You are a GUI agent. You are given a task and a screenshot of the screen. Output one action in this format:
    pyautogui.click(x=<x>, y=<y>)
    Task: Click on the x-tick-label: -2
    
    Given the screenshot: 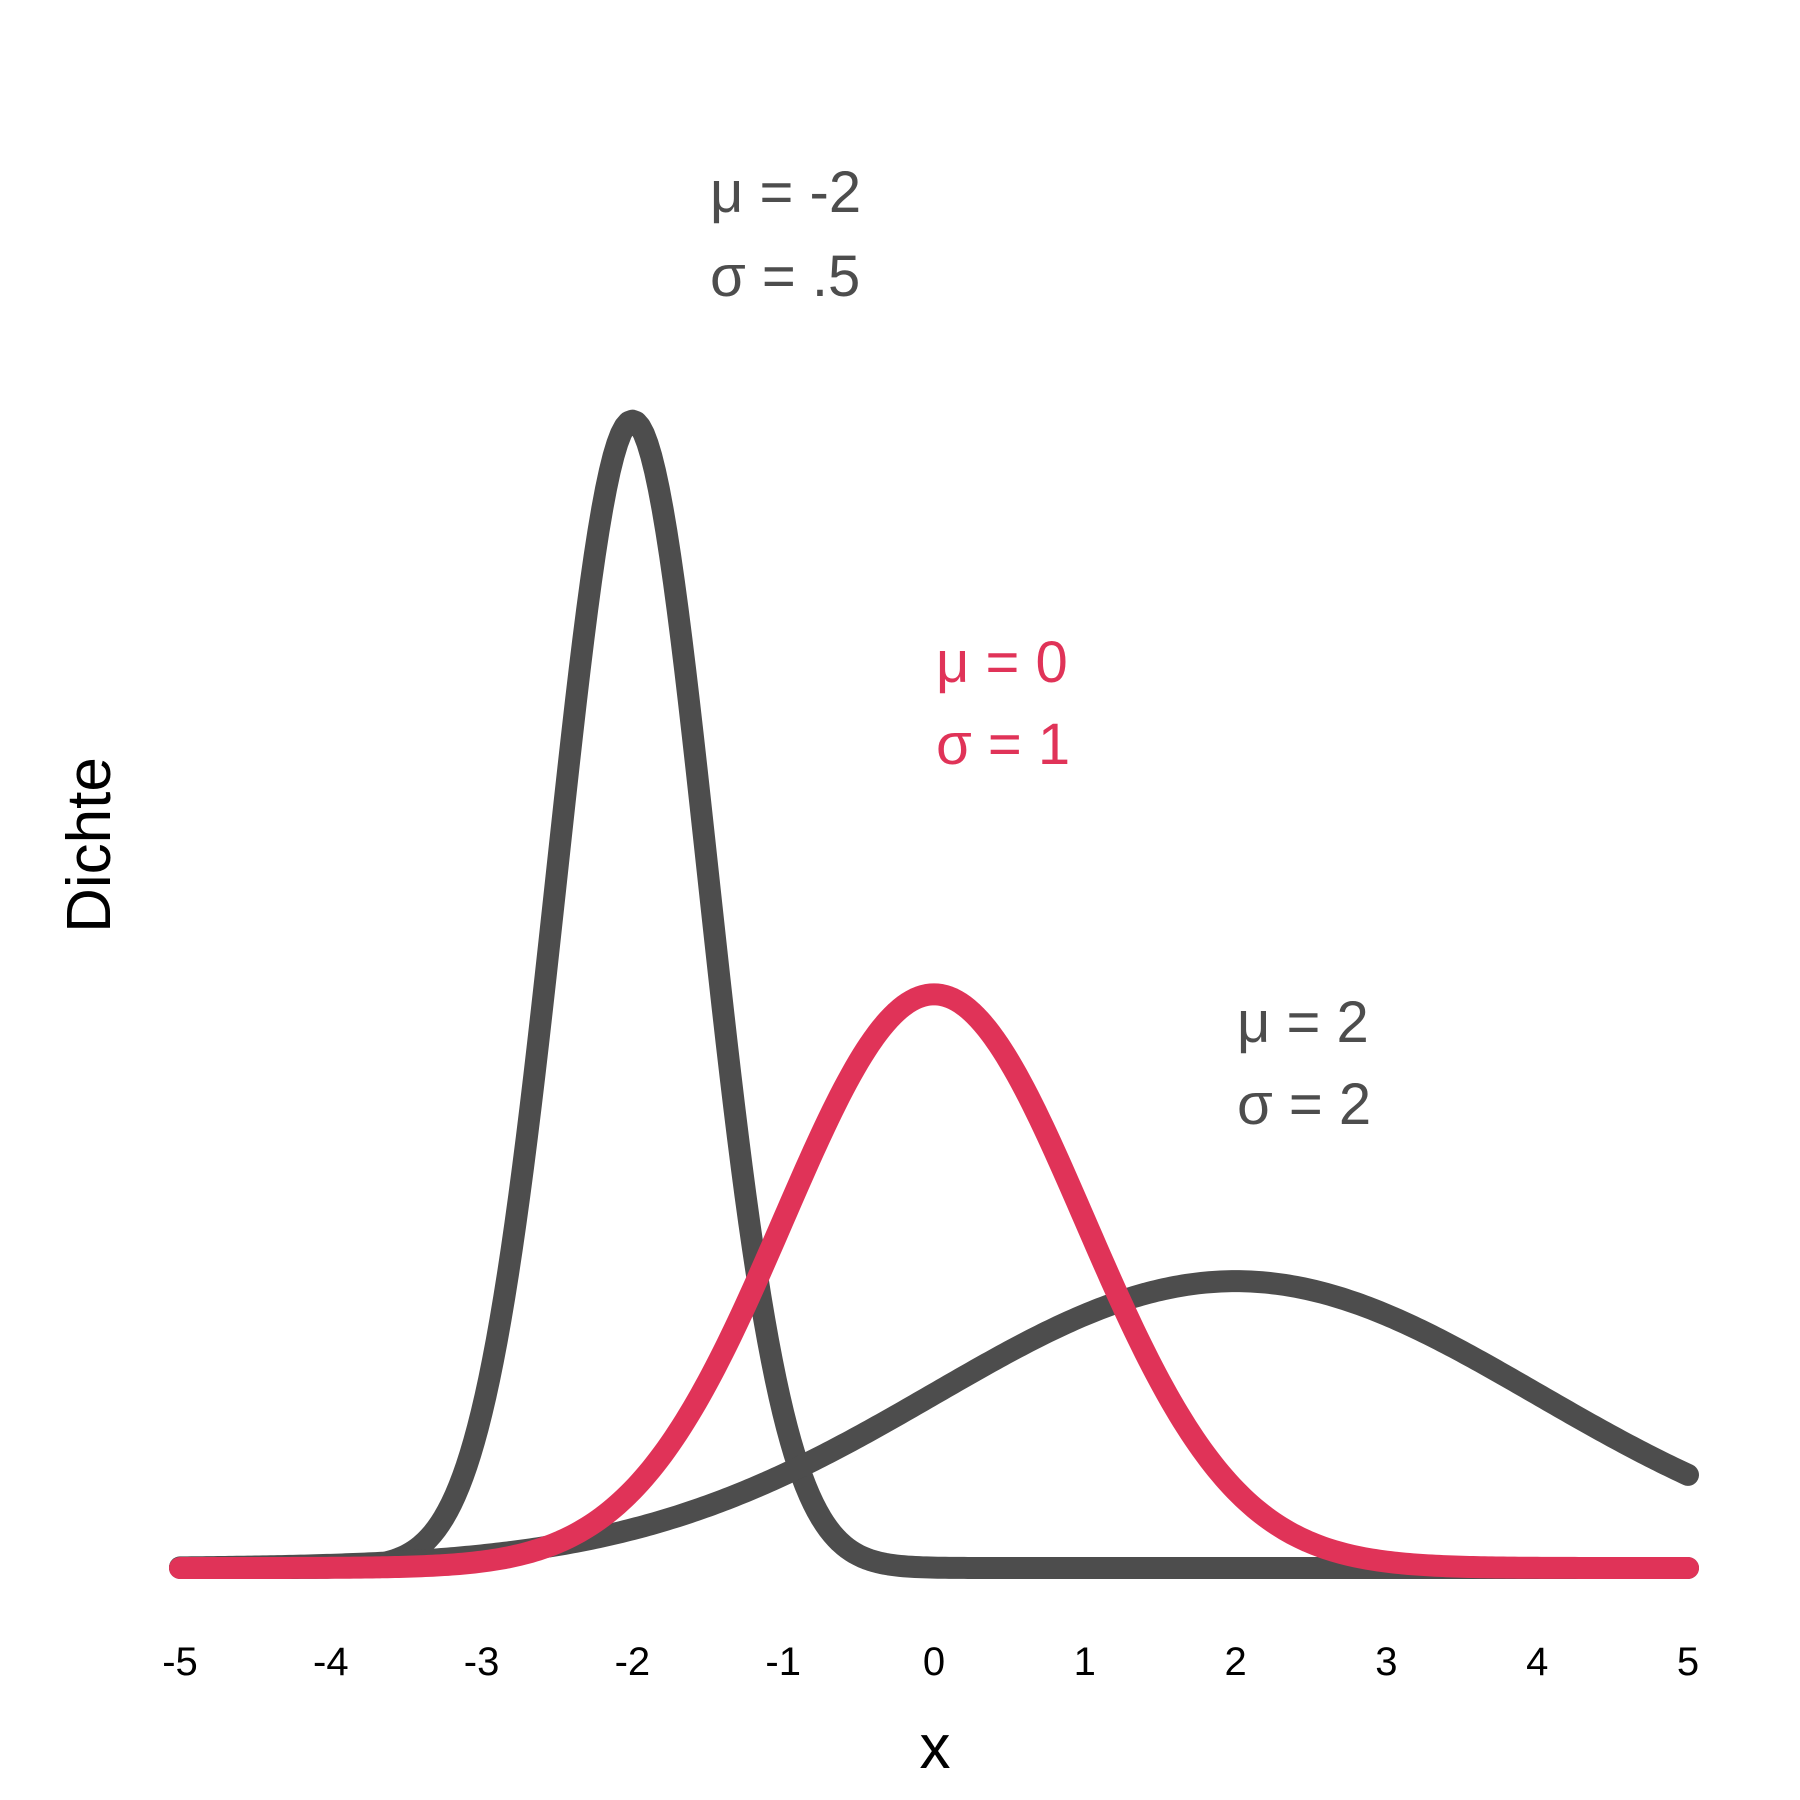 What is the action you would take?
    pyautogui.click(x=633, y=1662)
    